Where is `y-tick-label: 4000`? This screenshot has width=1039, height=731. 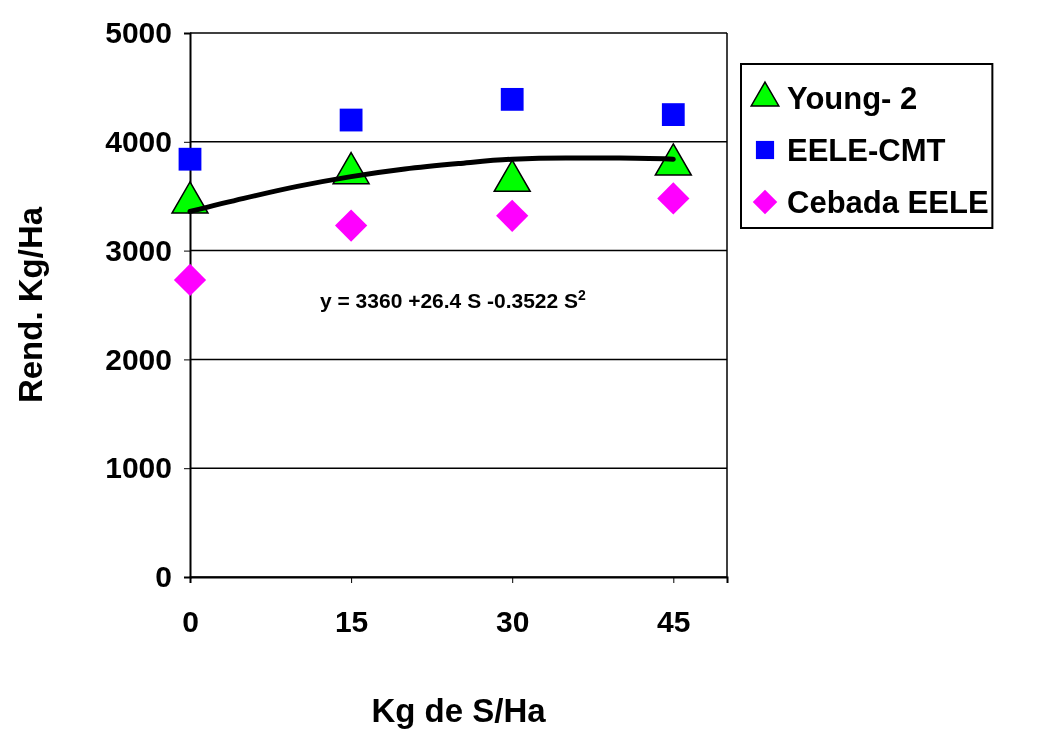
y-tick-label: 4000 is located at coordinates (138, 141).